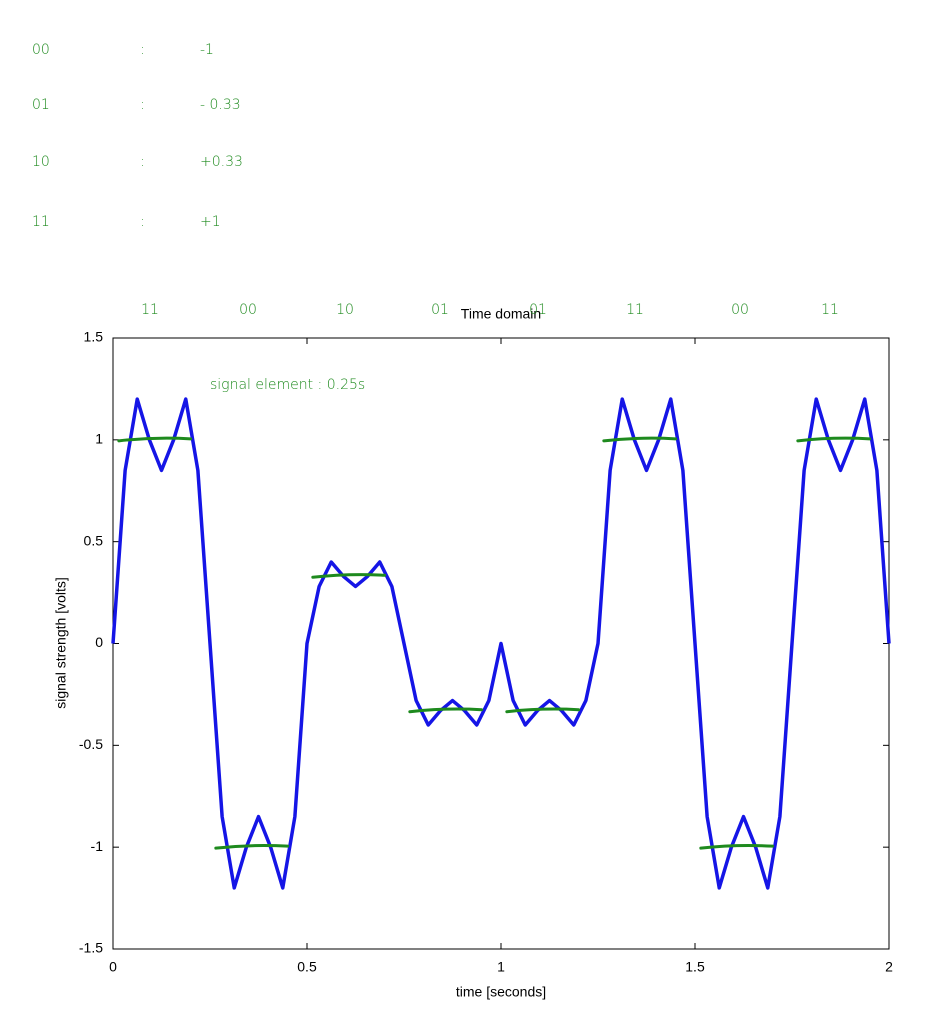 This screenshot has height=1024, width=932. Describe the element at coordinates (287, 385) in the screenshot. I see `signal-element-note: signal element : 0.25s` at that location.